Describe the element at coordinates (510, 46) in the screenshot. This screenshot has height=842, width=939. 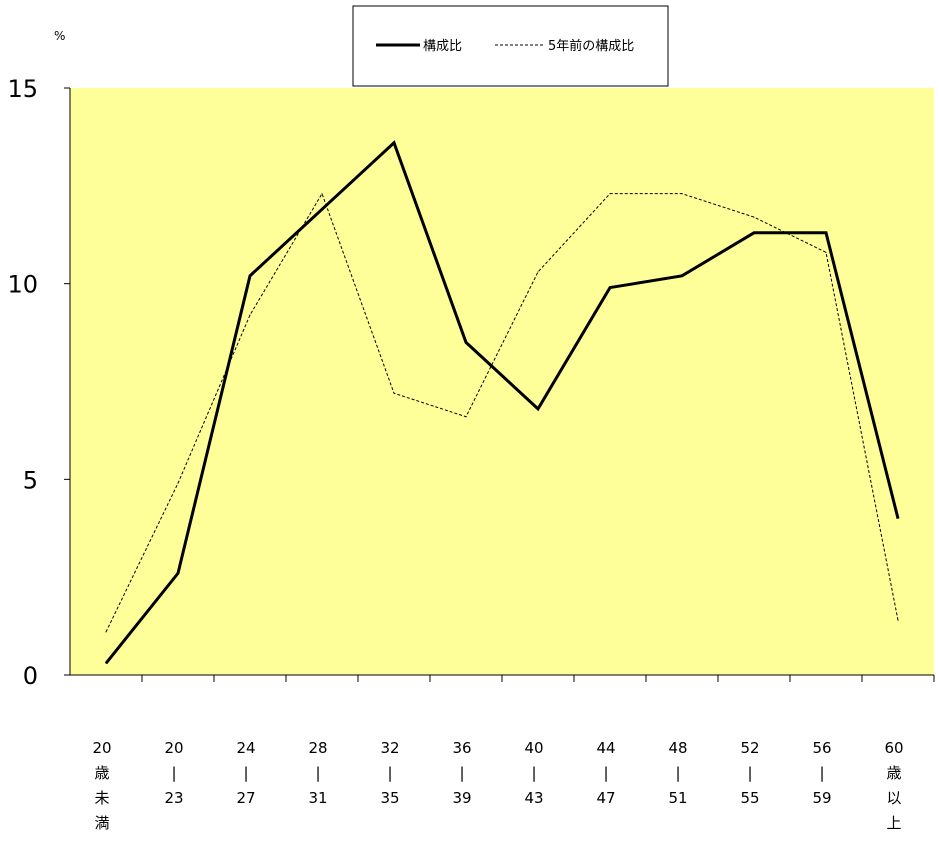
I see `legend: 構成比 5年前の構成比` at that location.